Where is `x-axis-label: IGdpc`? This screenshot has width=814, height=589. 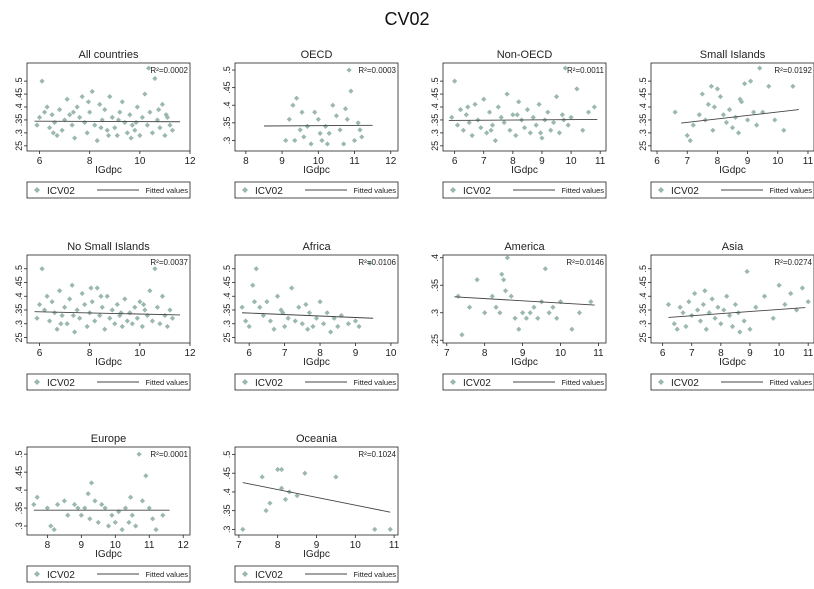 x-axis-label: IGdpc is located at coordinates (108, 170).